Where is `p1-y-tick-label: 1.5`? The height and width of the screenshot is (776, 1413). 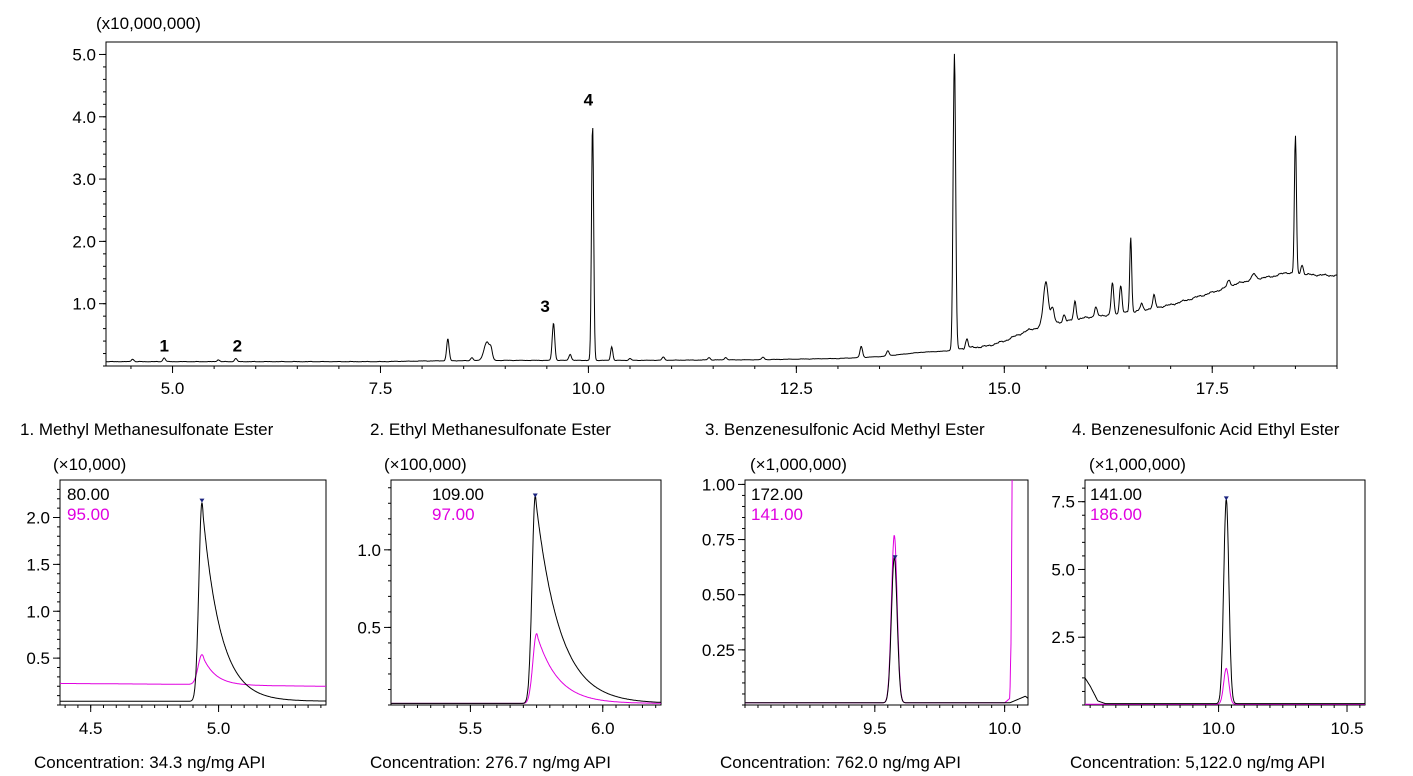 p1-y-tick-label: 1.5 is located at coordinates (38, 564).